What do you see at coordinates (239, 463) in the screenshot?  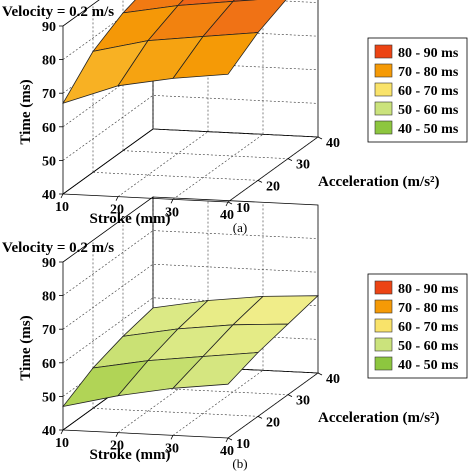 I see `panel-caption: (b)` at bounding box center [239, 463].